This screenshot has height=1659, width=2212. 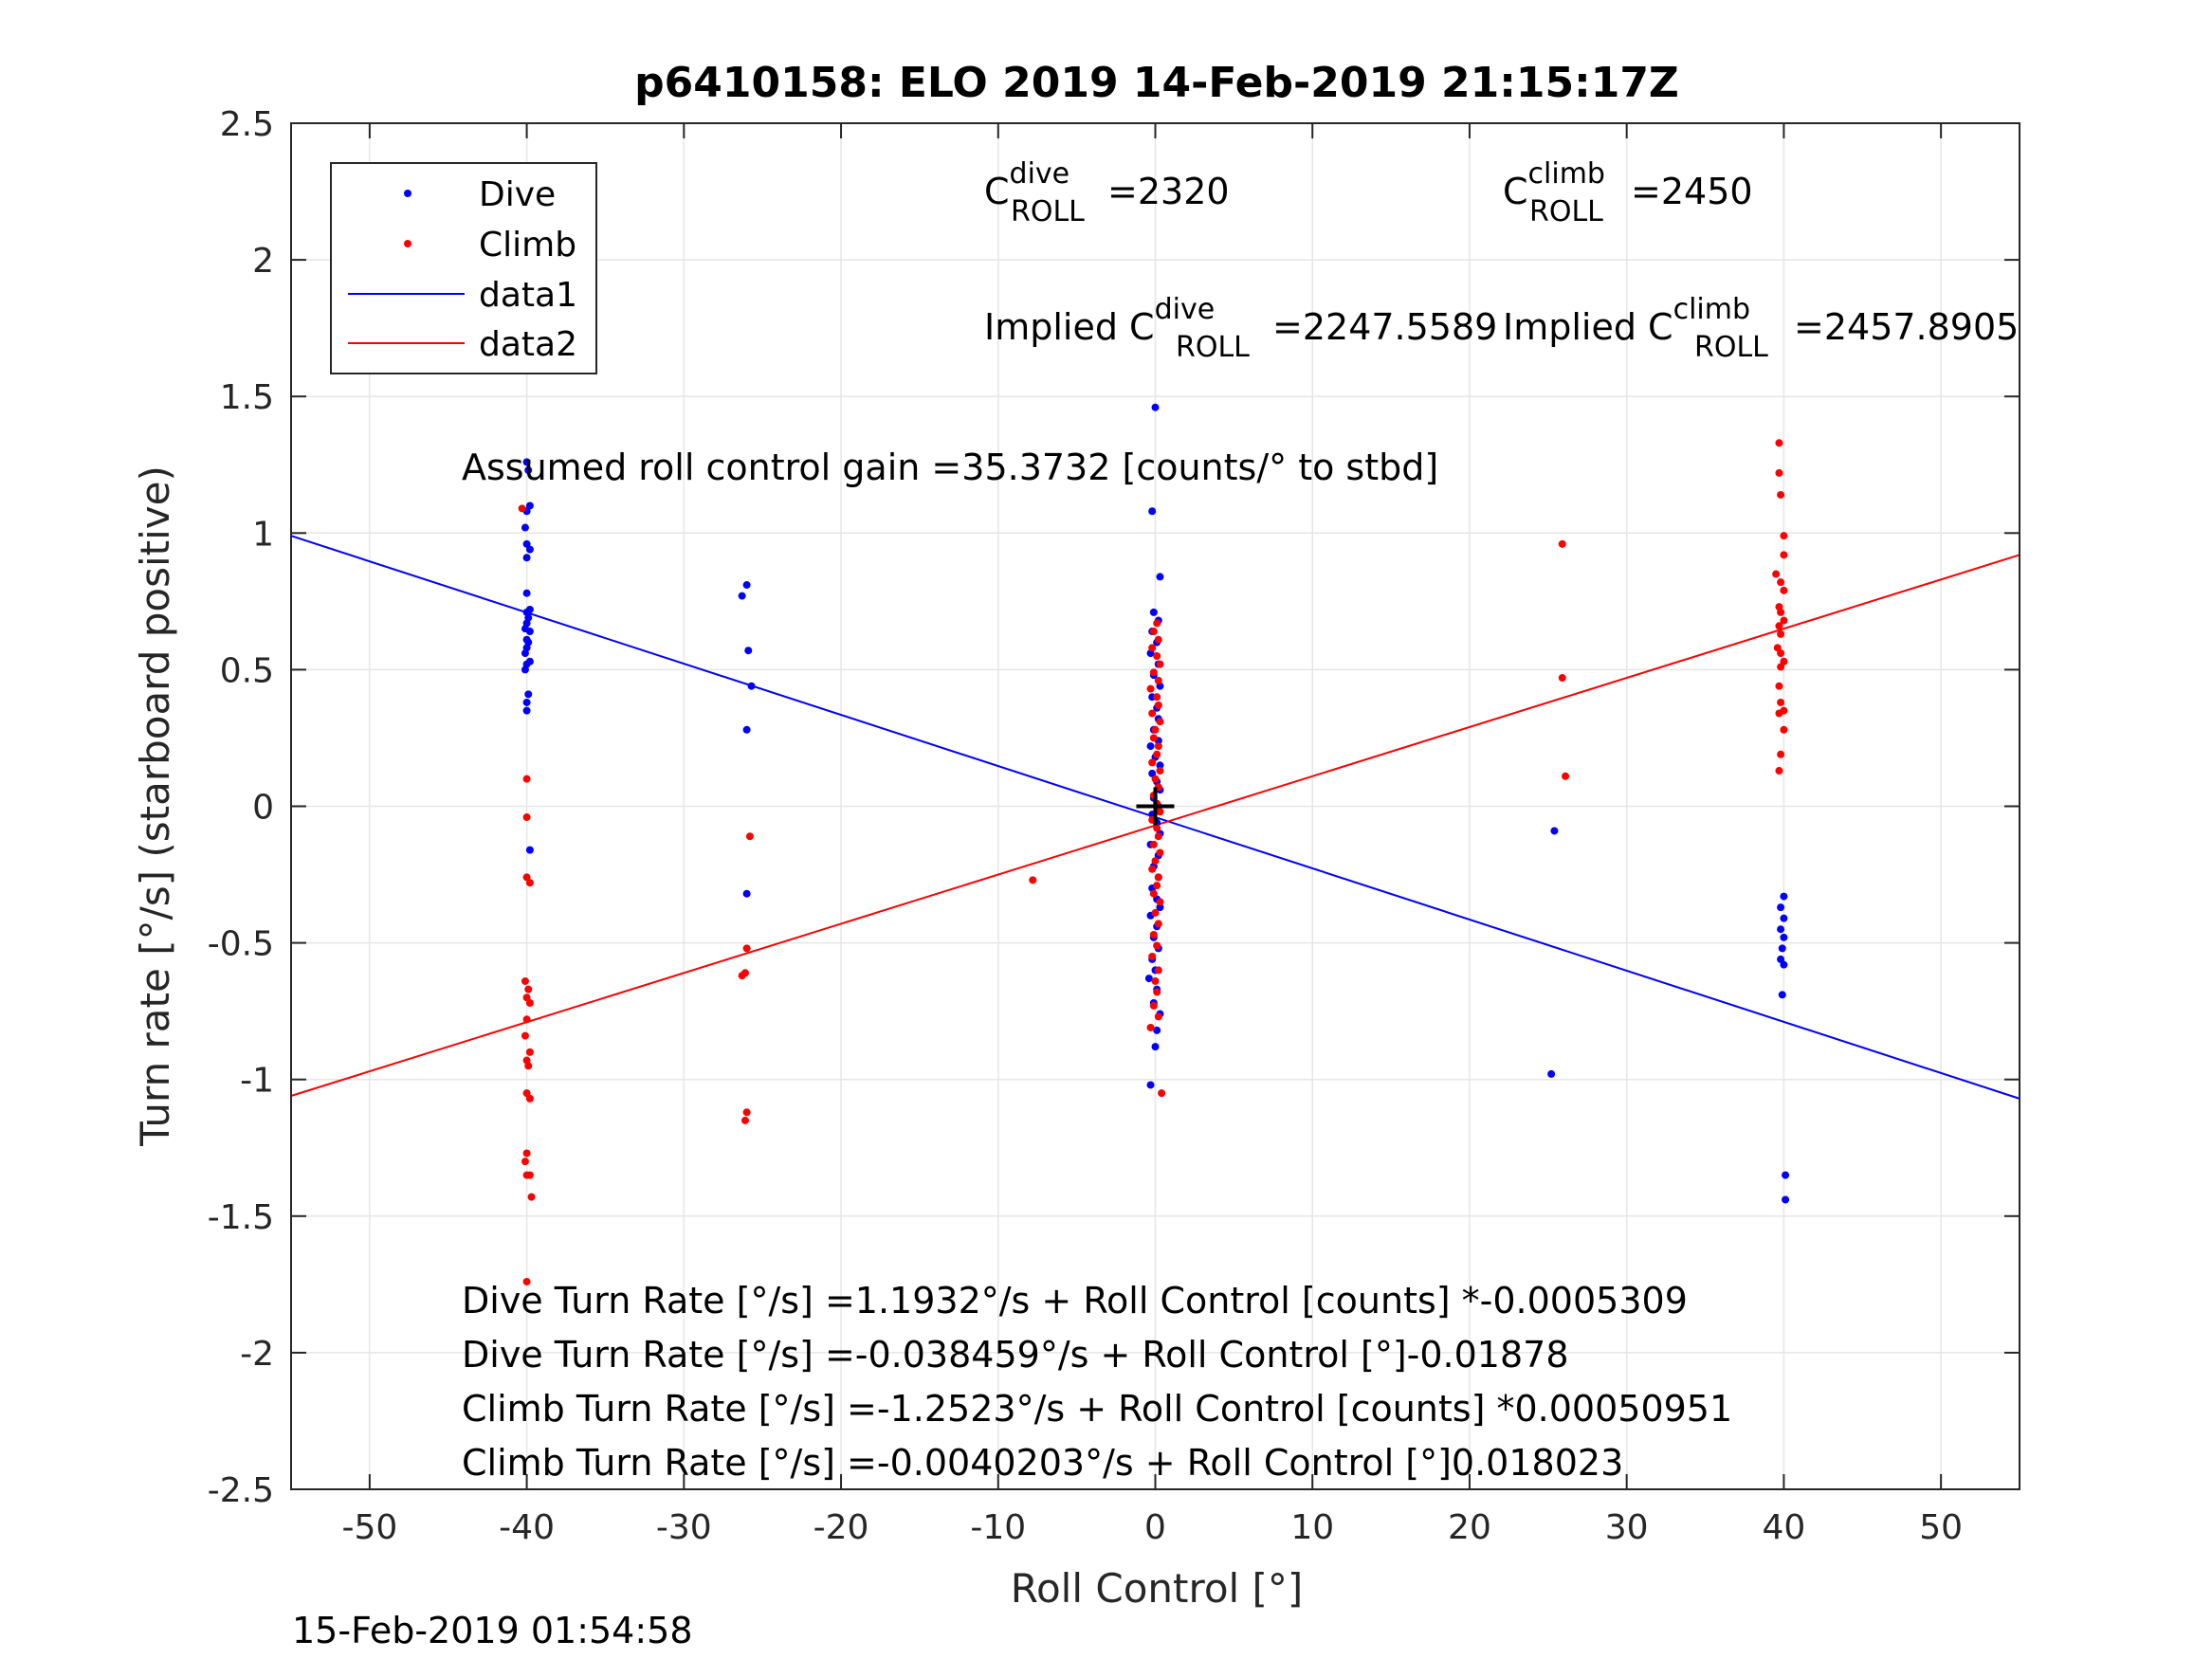 I want to click on legend-box, so click(x=463, y=268).